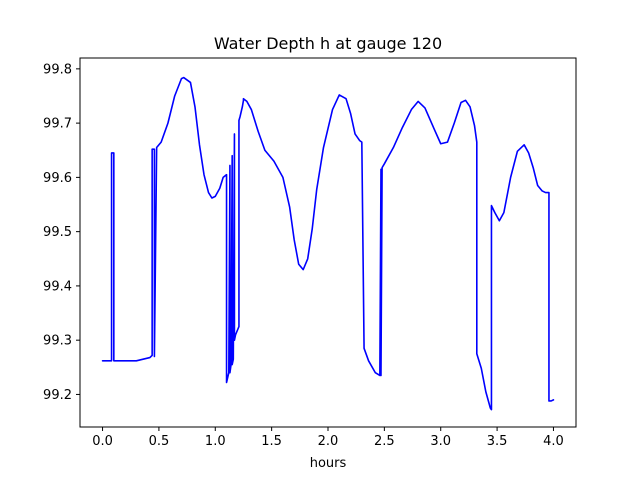  I want to click on x-tick-label: 4.0, so click(553, 441).